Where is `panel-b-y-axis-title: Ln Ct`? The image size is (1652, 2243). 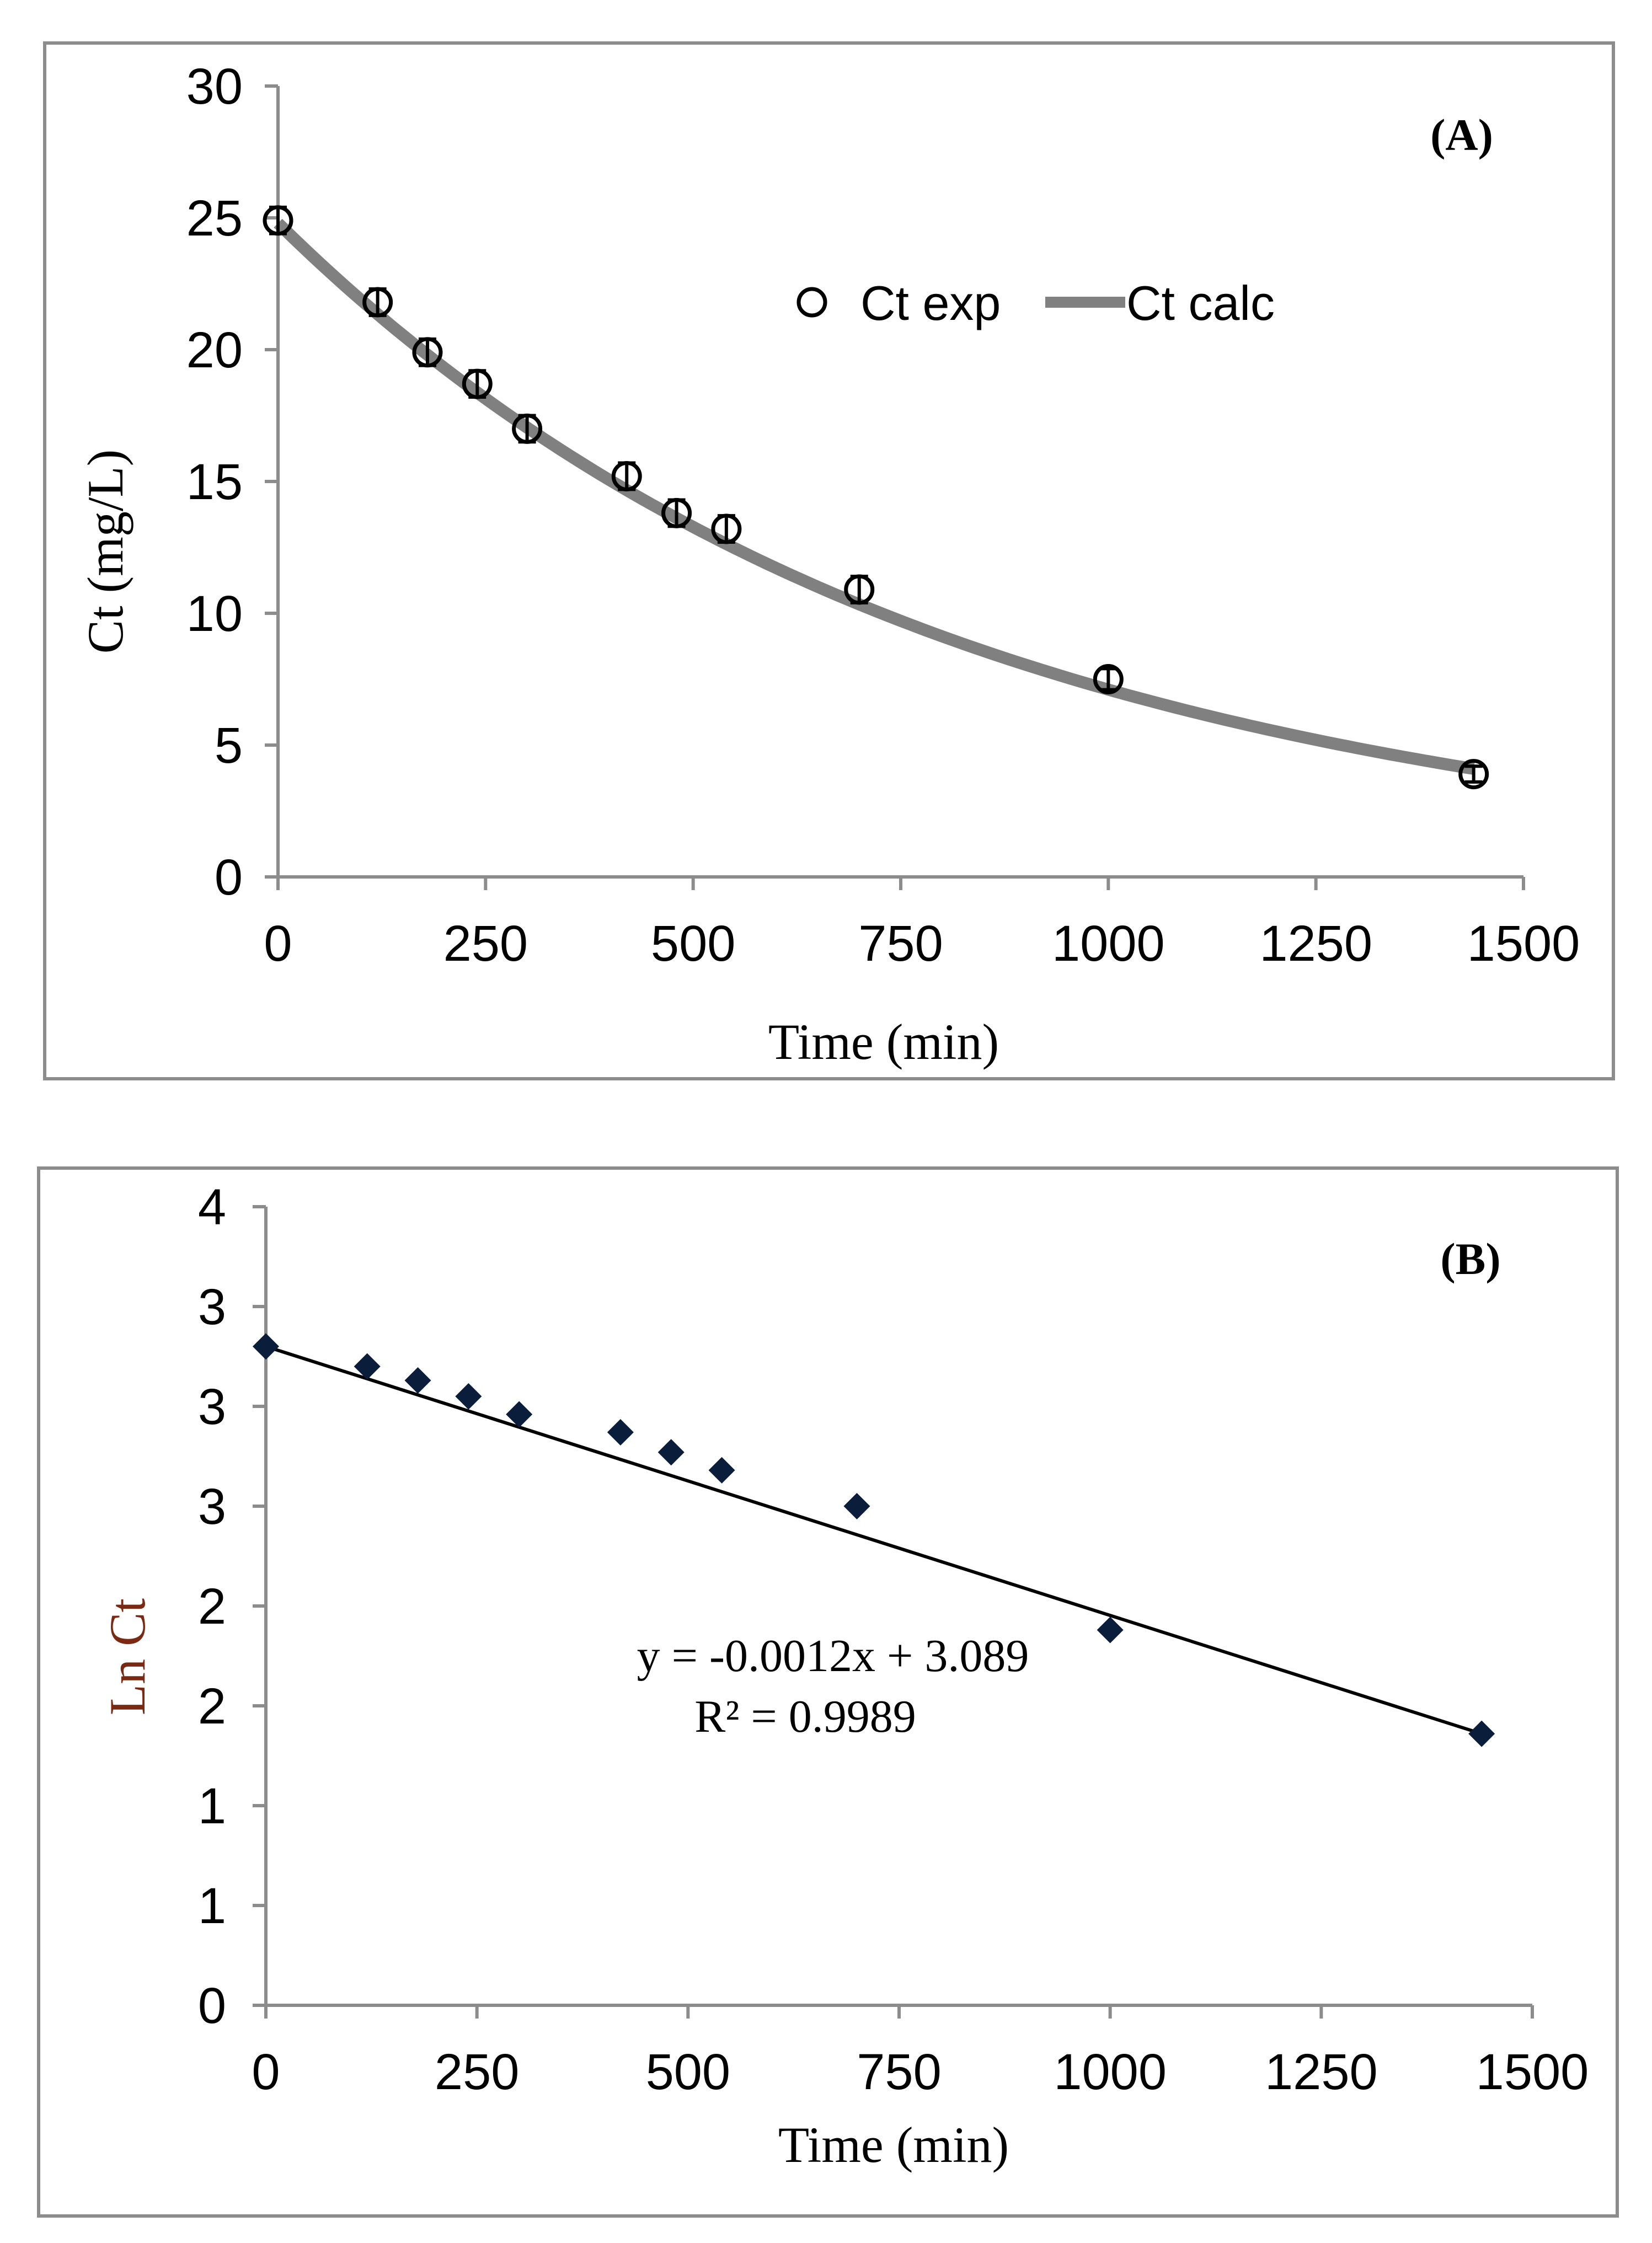 panel-b-y-axis-title: Ln Ct is located at coordinates (127, 1657).